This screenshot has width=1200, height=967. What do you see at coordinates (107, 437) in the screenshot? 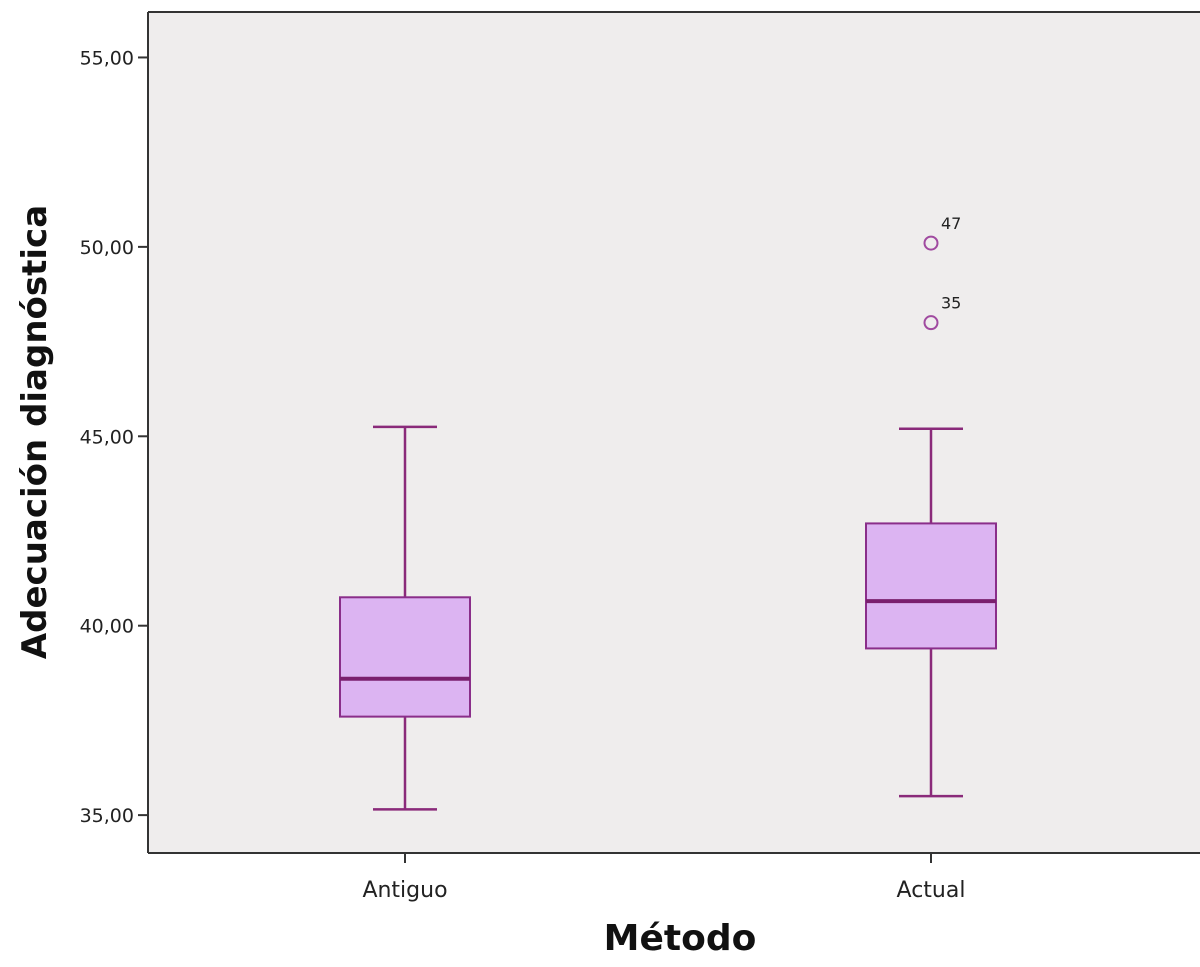
I see `y-tick-label: 45,00` at bounding box center [107, 437].